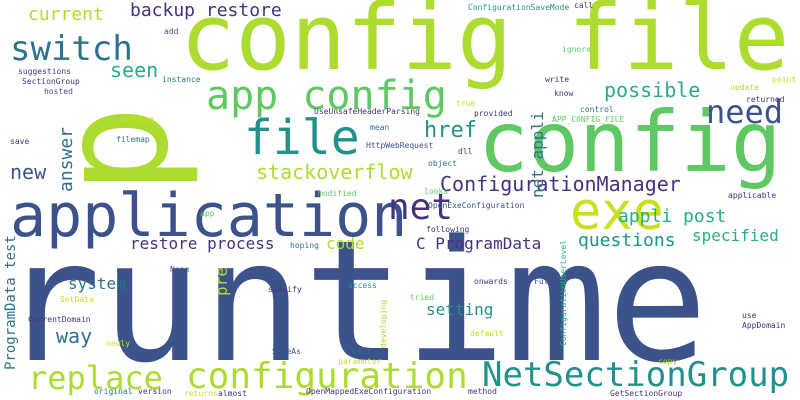 The image size is (800, 400). What do you see at coordinates (537, 154) in the screenshot?
I see `word-net-appli: net appli` at bounding box center [537, 154].